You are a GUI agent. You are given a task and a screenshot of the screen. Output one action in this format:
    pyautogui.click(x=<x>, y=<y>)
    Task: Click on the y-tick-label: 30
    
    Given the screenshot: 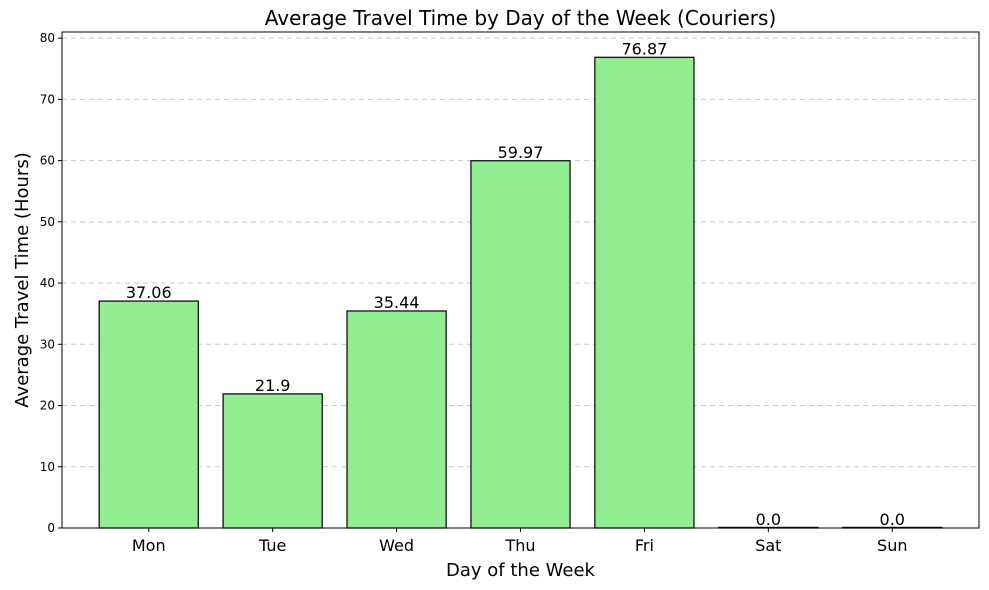 What is the action you would take?
    pyautogui.click(x=47, y=344)
    